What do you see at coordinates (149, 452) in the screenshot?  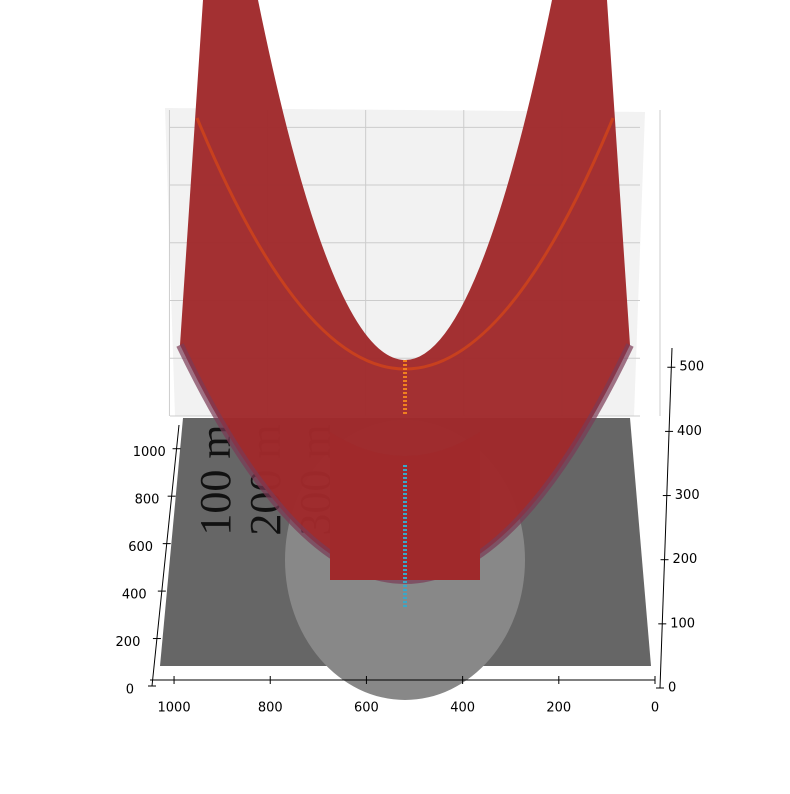 I see `y-tick-label: 1000` at bounding box center [149, 452].